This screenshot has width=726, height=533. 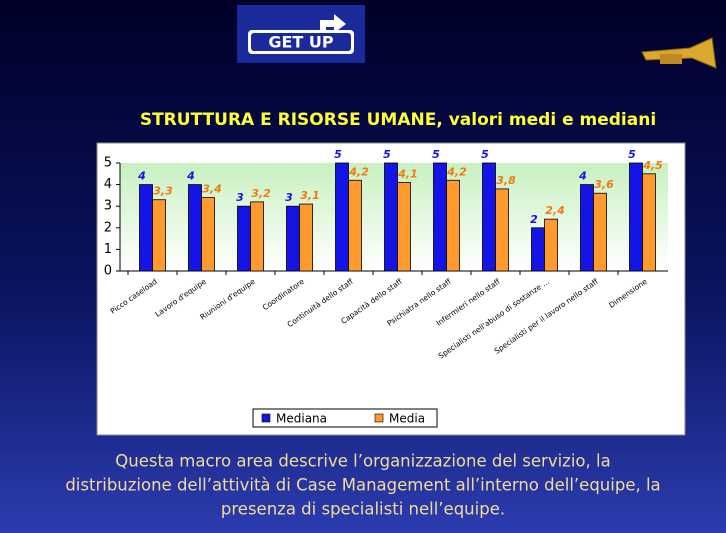 I want to click on y-tick-label: 3, so click(x=108, y=206).